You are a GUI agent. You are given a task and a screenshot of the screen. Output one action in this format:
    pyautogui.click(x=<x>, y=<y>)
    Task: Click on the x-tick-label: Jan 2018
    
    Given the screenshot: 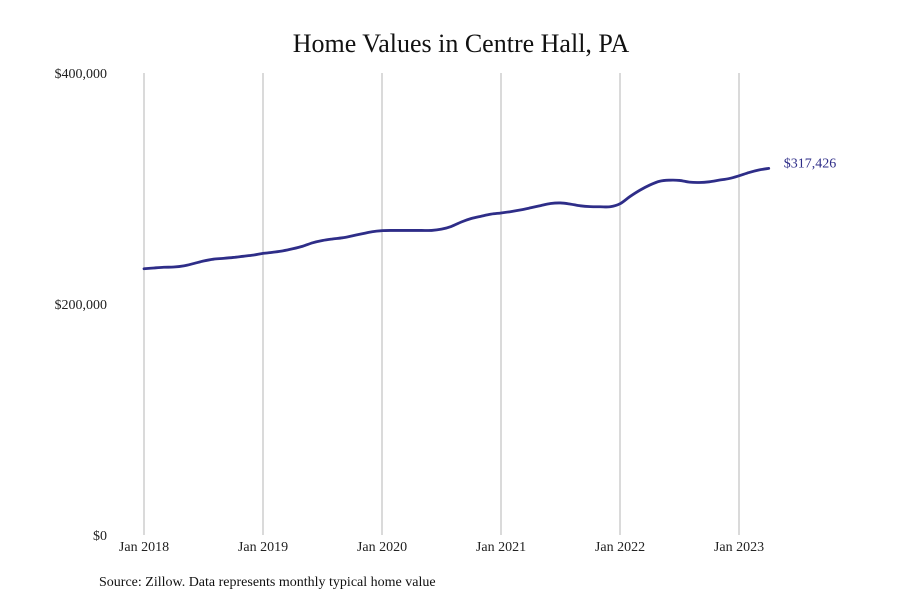 What is the action you would take?
    pyautogui.click(x=144, y=547)
    